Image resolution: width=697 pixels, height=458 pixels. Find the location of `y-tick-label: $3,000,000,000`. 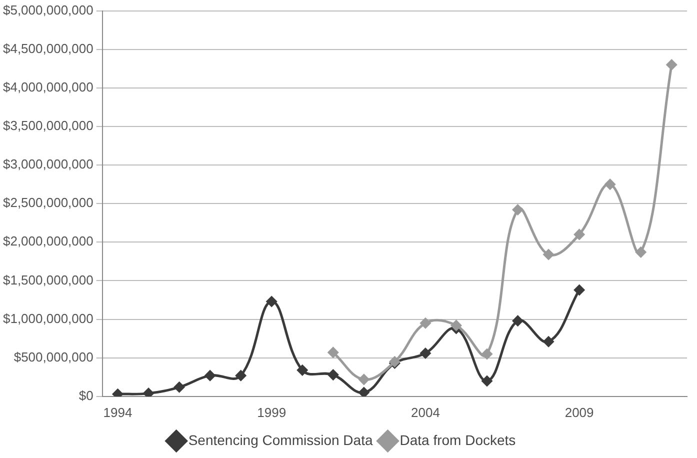

y-tick-label: $3,000,000,000 is located at coordinates (48, 164).